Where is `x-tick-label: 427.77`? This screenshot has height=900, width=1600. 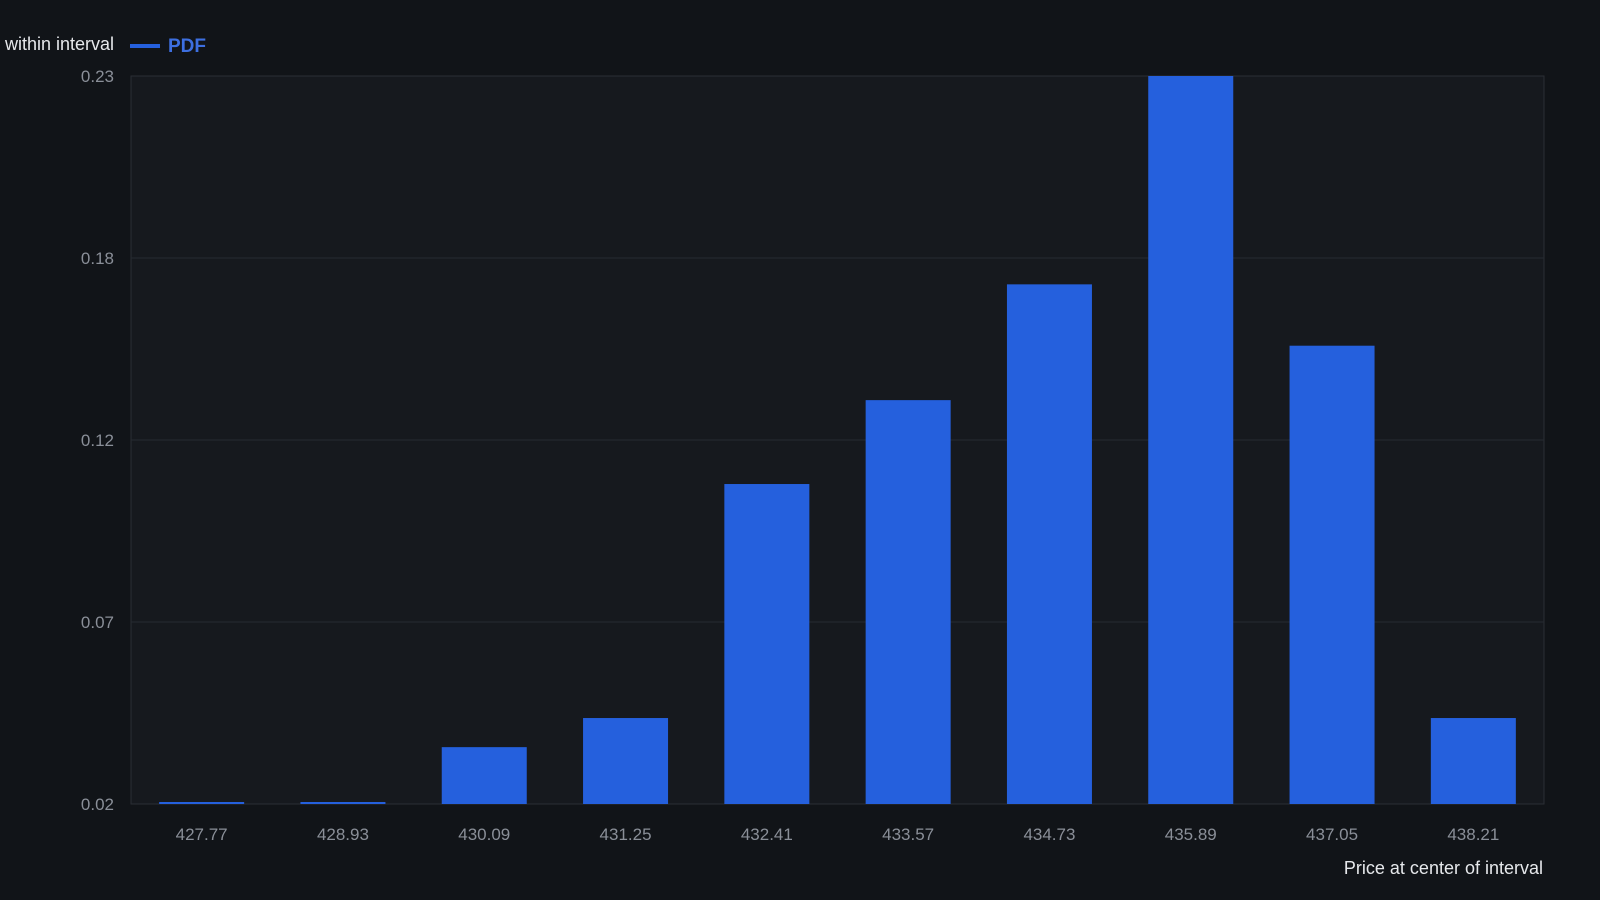
x-tick-label: 427.77 is located at coordinates (202, 834).